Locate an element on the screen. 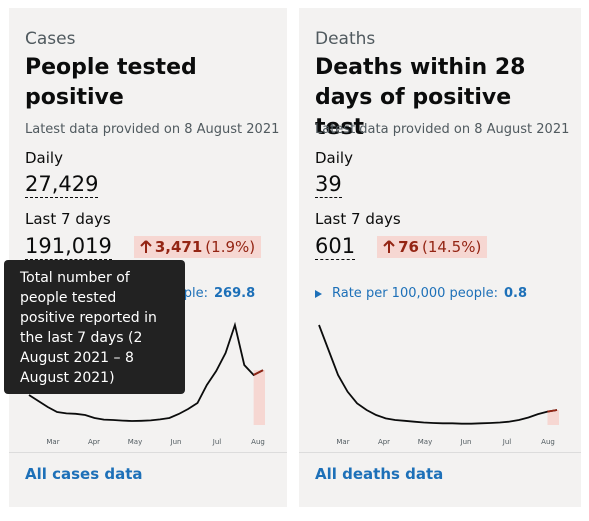 This screenshot has height=521, width=589. week-row: 191,019 3,471 (1.9%) is located at coordinates (143, 246).